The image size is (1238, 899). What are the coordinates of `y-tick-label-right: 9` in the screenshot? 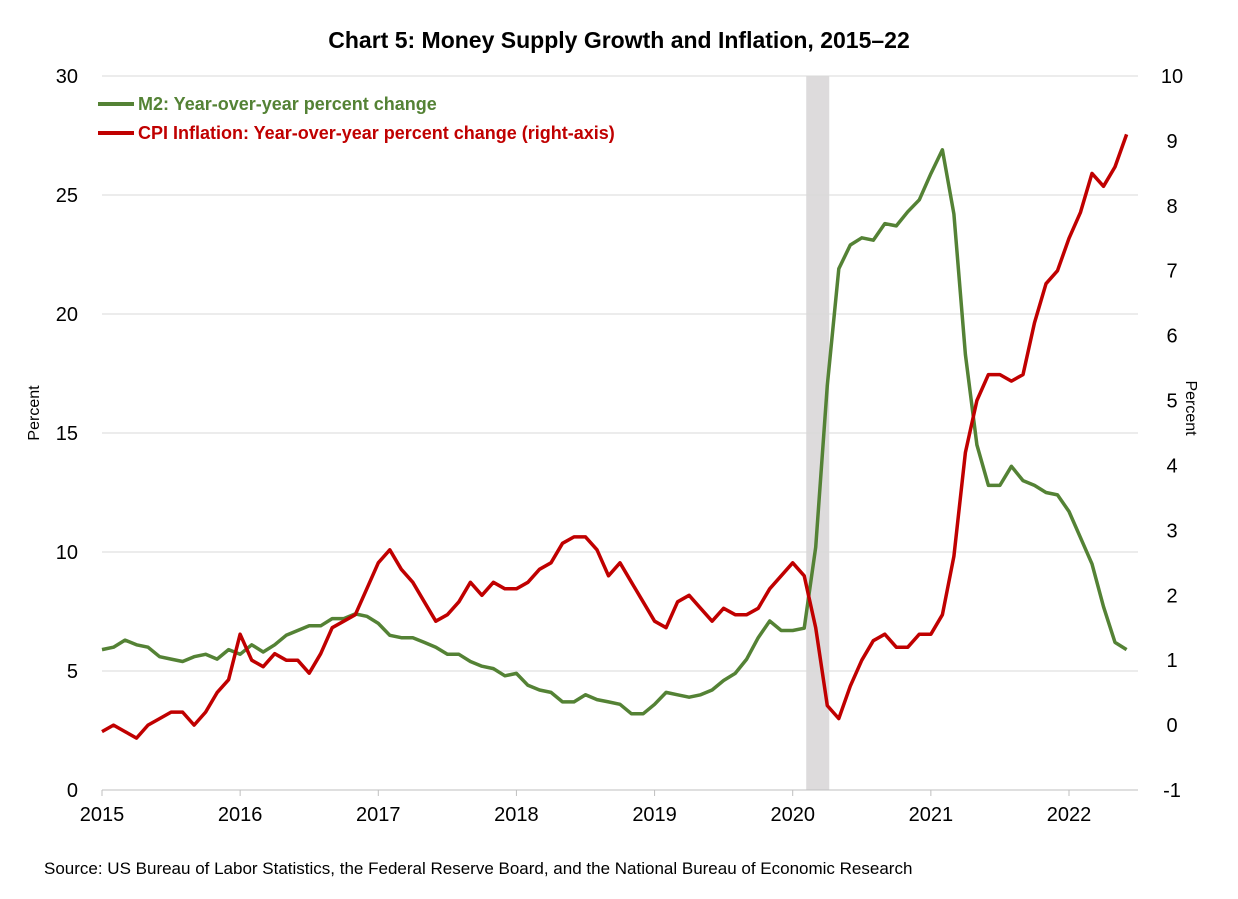 It's located at (1171, 142).